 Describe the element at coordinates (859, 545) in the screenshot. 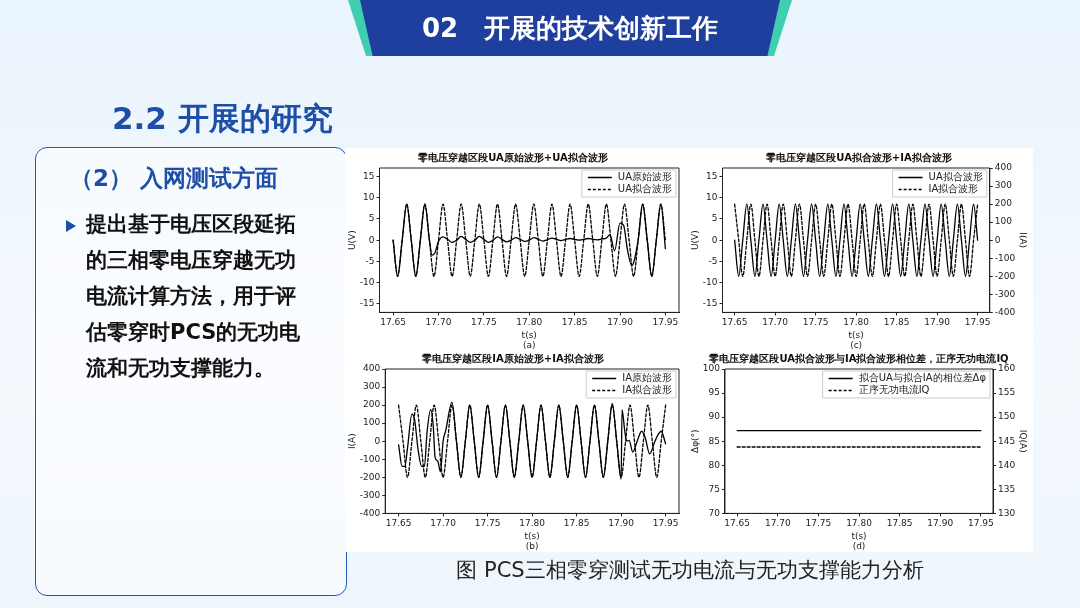

I see `text: (d)` at that location.